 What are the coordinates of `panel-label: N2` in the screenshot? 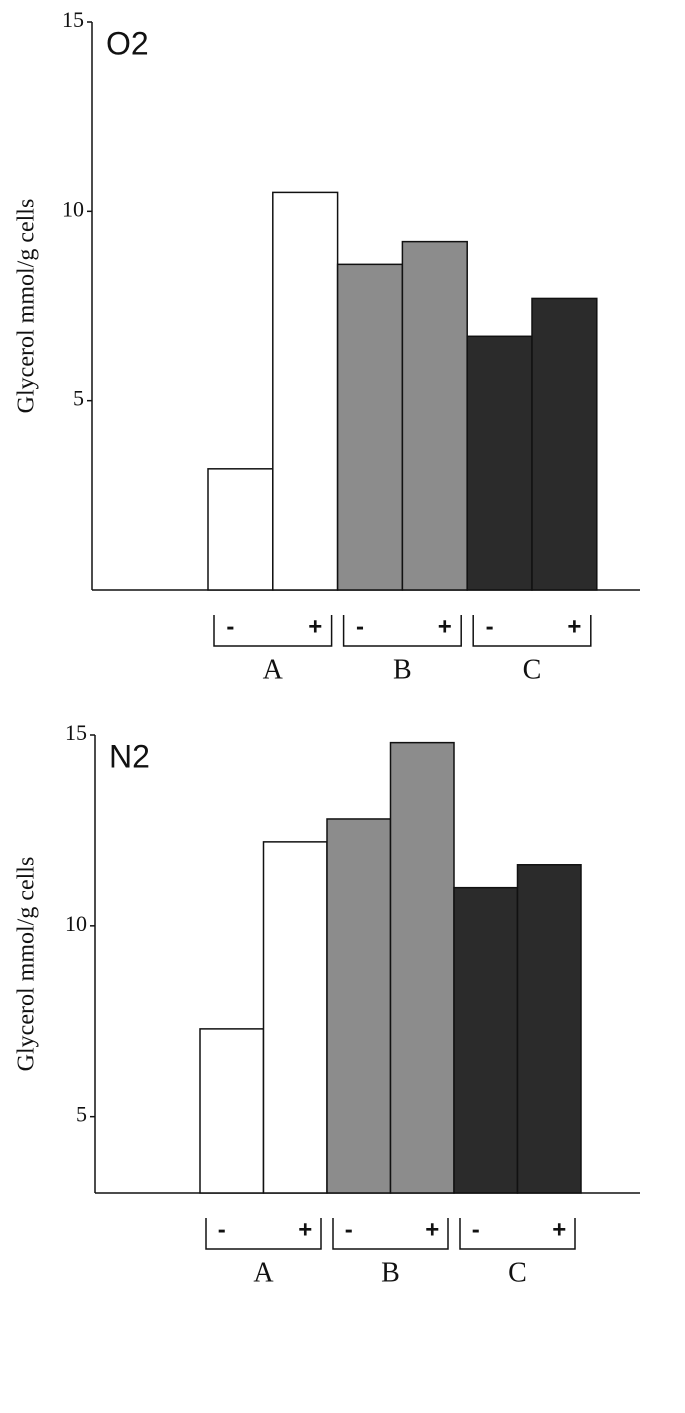 It's located at (129, 756).